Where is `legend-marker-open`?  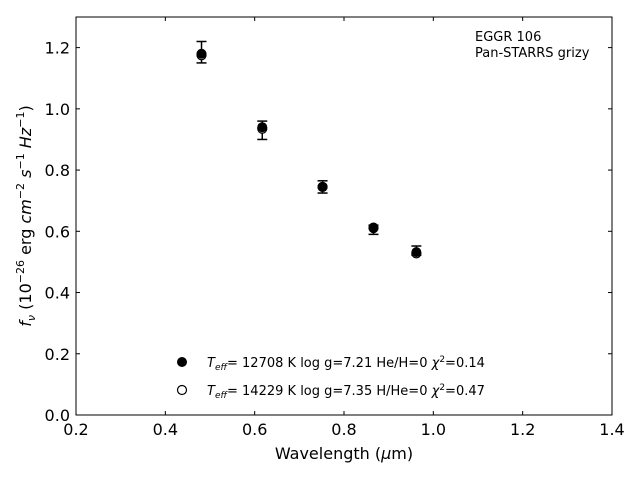 legend-marker-open is located at coordinates (182, 390).